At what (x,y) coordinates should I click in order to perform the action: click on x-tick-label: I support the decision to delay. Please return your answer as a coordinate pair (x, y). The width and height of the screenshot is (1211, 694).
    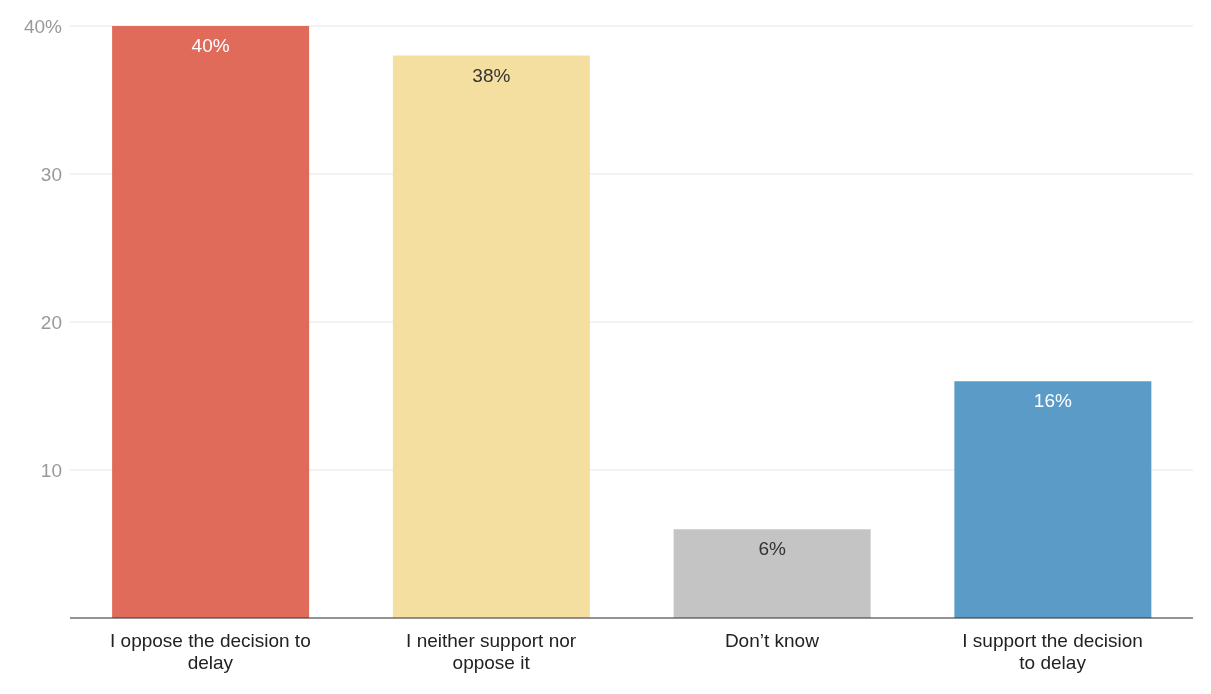
    Looking at the image, I should click on (1052, 651).